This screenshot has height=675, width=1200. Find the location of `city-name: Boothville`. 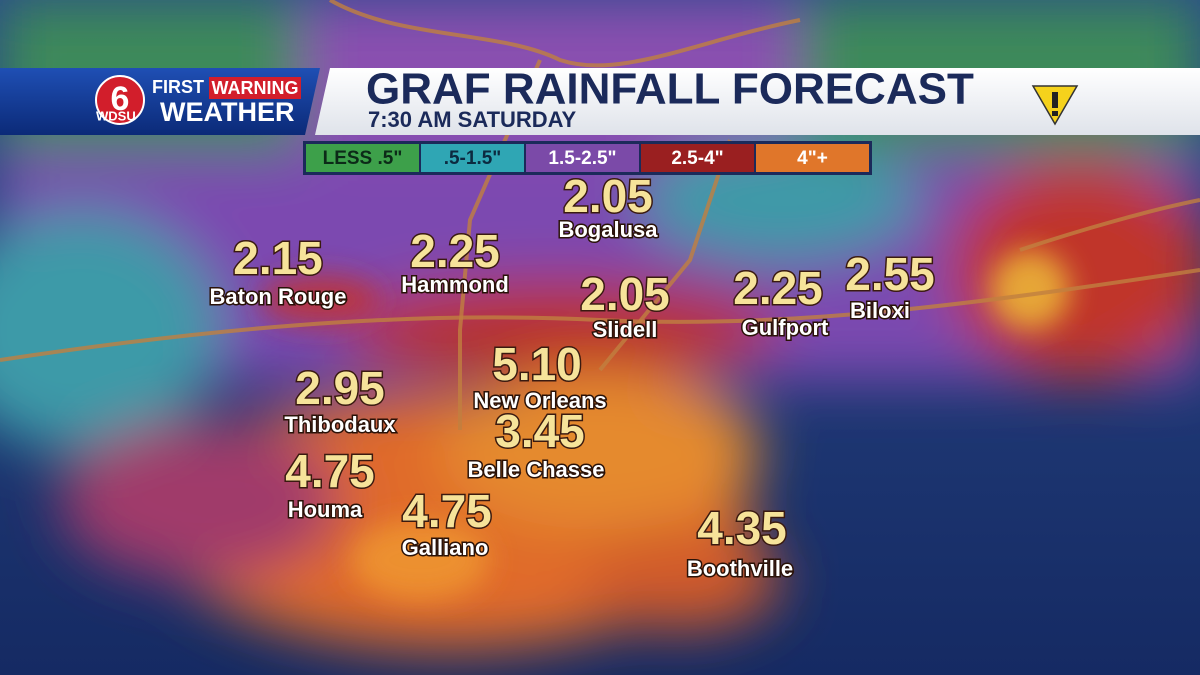

city-name: Boothville is located at coordinates (740, 568).